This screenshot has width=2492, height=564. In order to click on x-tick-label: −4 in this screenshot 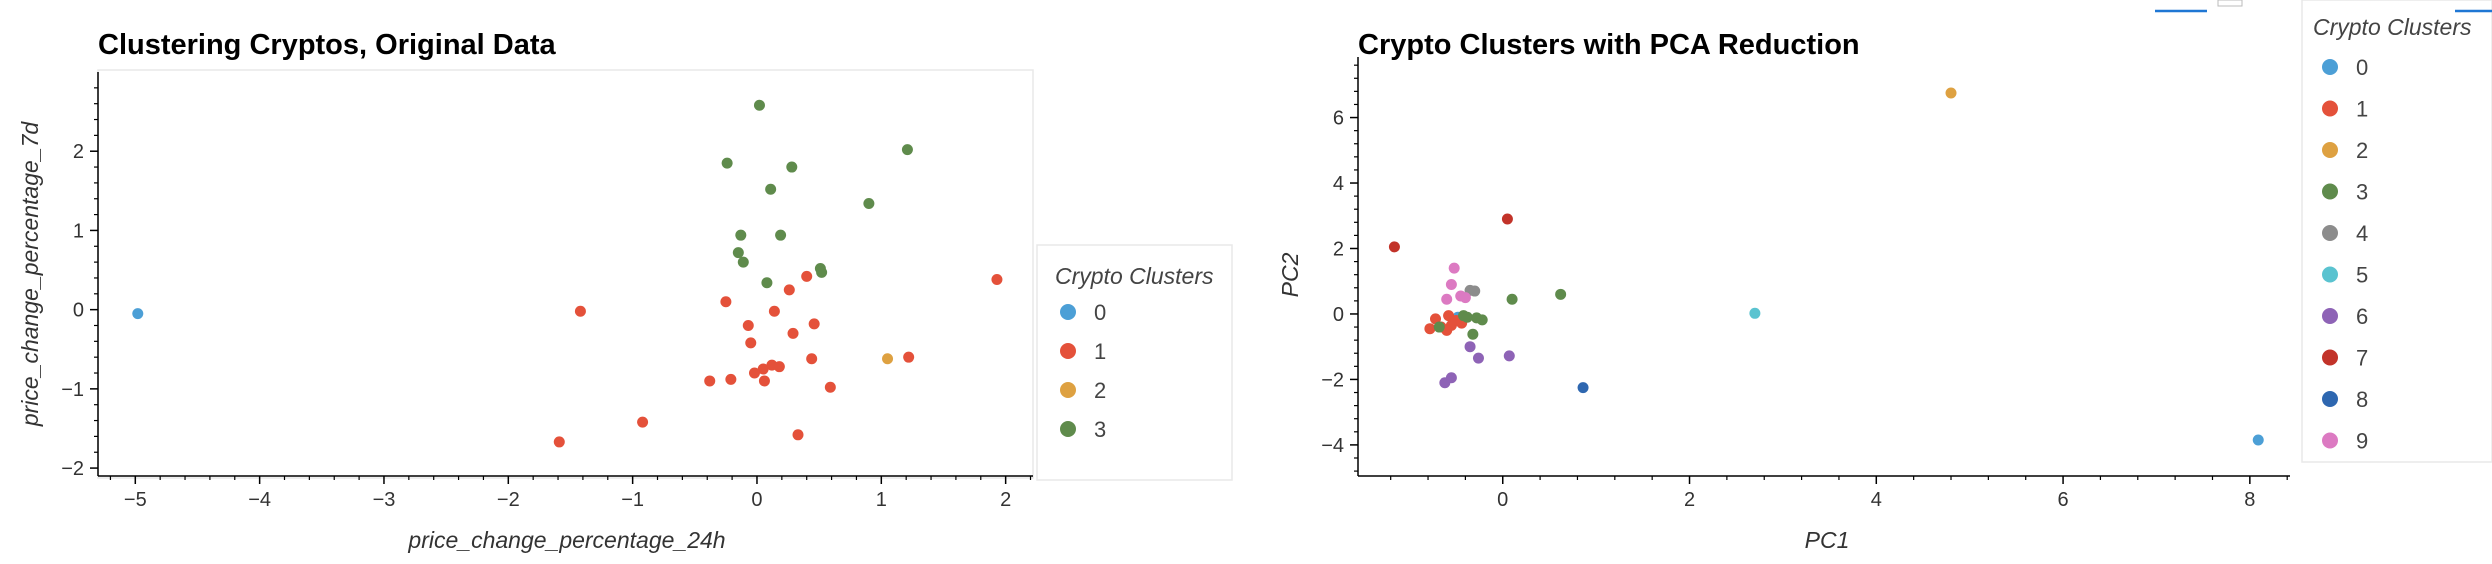, I will do `click(259, 500)`.